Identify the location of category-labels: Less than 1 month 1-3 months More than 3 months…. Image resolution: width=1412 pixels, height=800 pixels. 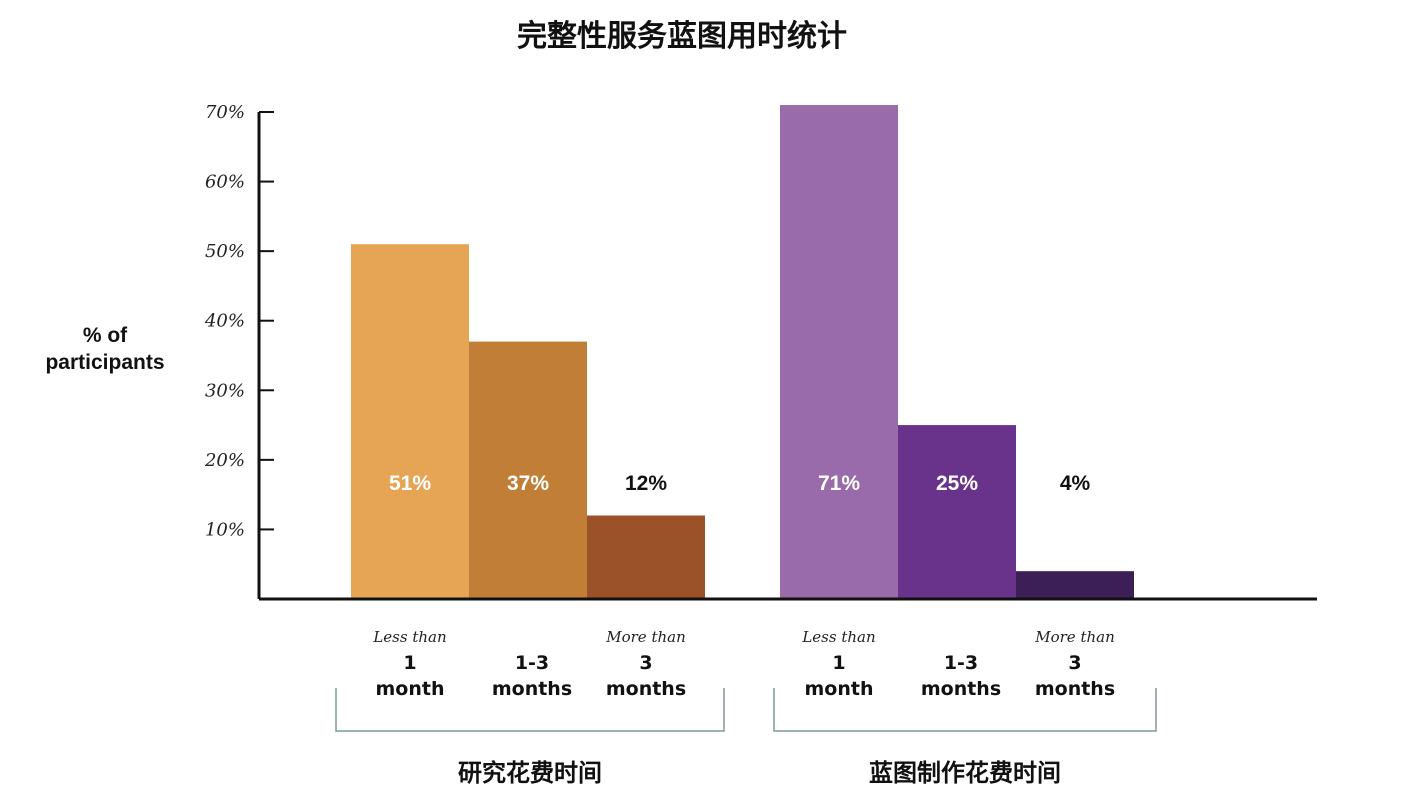
(743, 664).